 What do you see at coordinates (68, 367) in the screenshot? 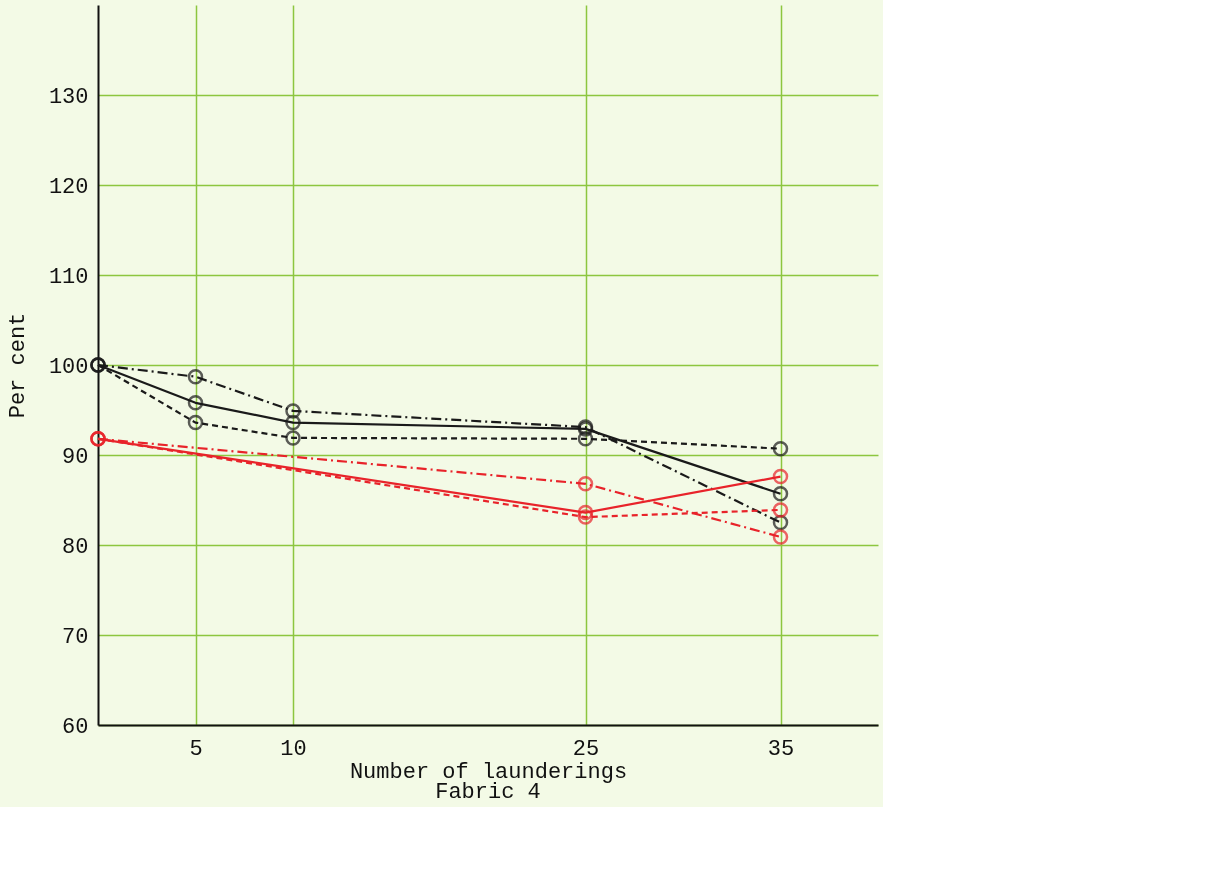
I see `y-tick-label: 100` at bounding box center [68, 367].